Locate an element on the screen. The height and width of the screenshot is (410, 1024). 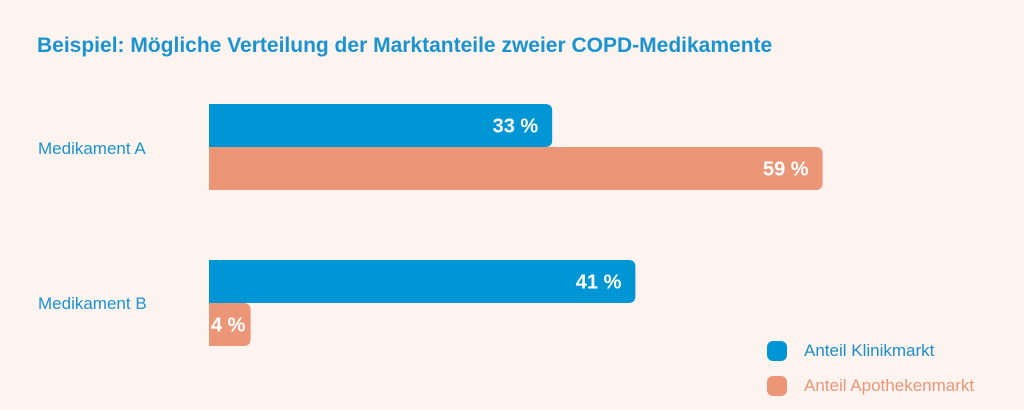
bar-label-a-klinik: 33 % is located at coordinates (516, 127).